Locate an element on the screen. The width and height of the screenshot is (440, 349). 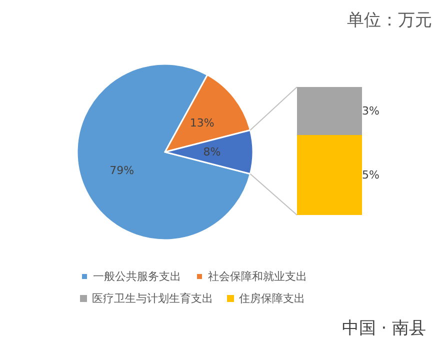
legend-label: 一般公共服务支出 is located at coordinates (137, 276).